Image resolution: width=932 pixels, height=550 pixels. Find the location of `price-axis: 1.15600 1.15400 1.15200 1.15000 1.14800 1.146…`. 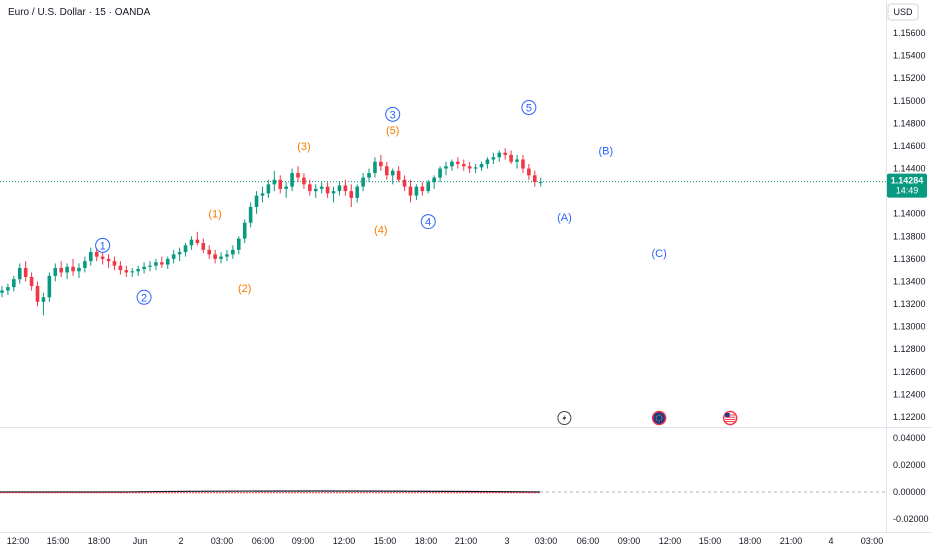

price-axis: 1.15600 1.15400 1.15200 1.15000 1.14800 1.146… is located at coordinates (909, 225).